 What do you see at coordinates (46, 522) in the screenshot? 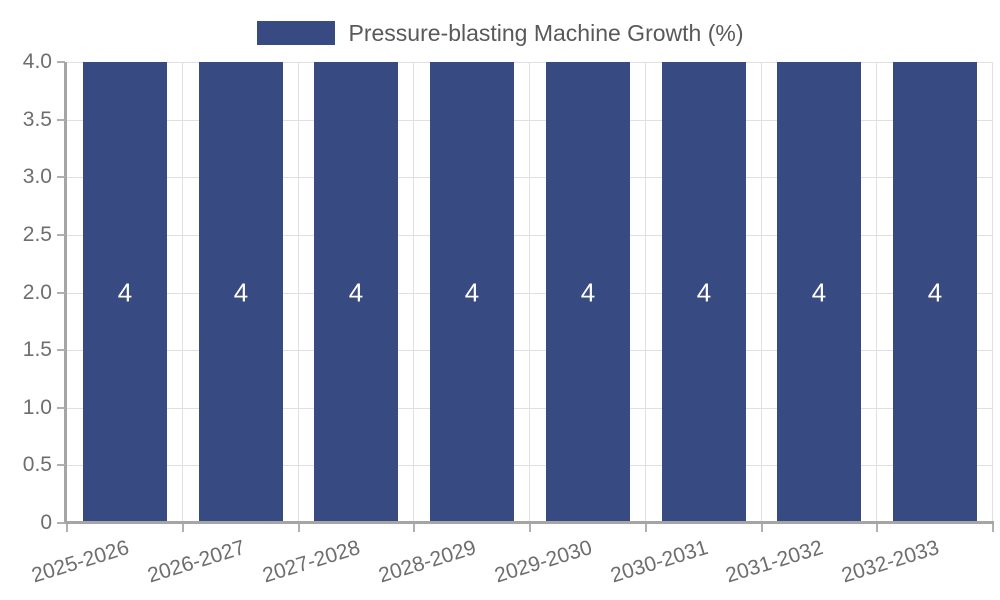
I see `y-tick-label: 0` at bounding box center [46, 522].